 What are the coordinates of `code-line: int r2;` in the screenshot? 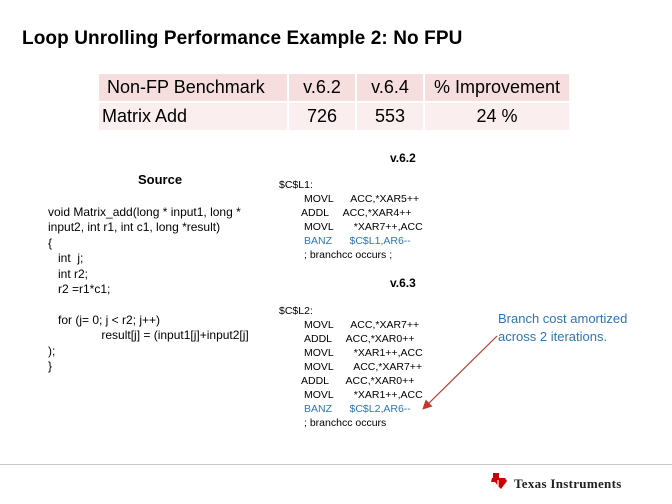 It's located at (68, 273).